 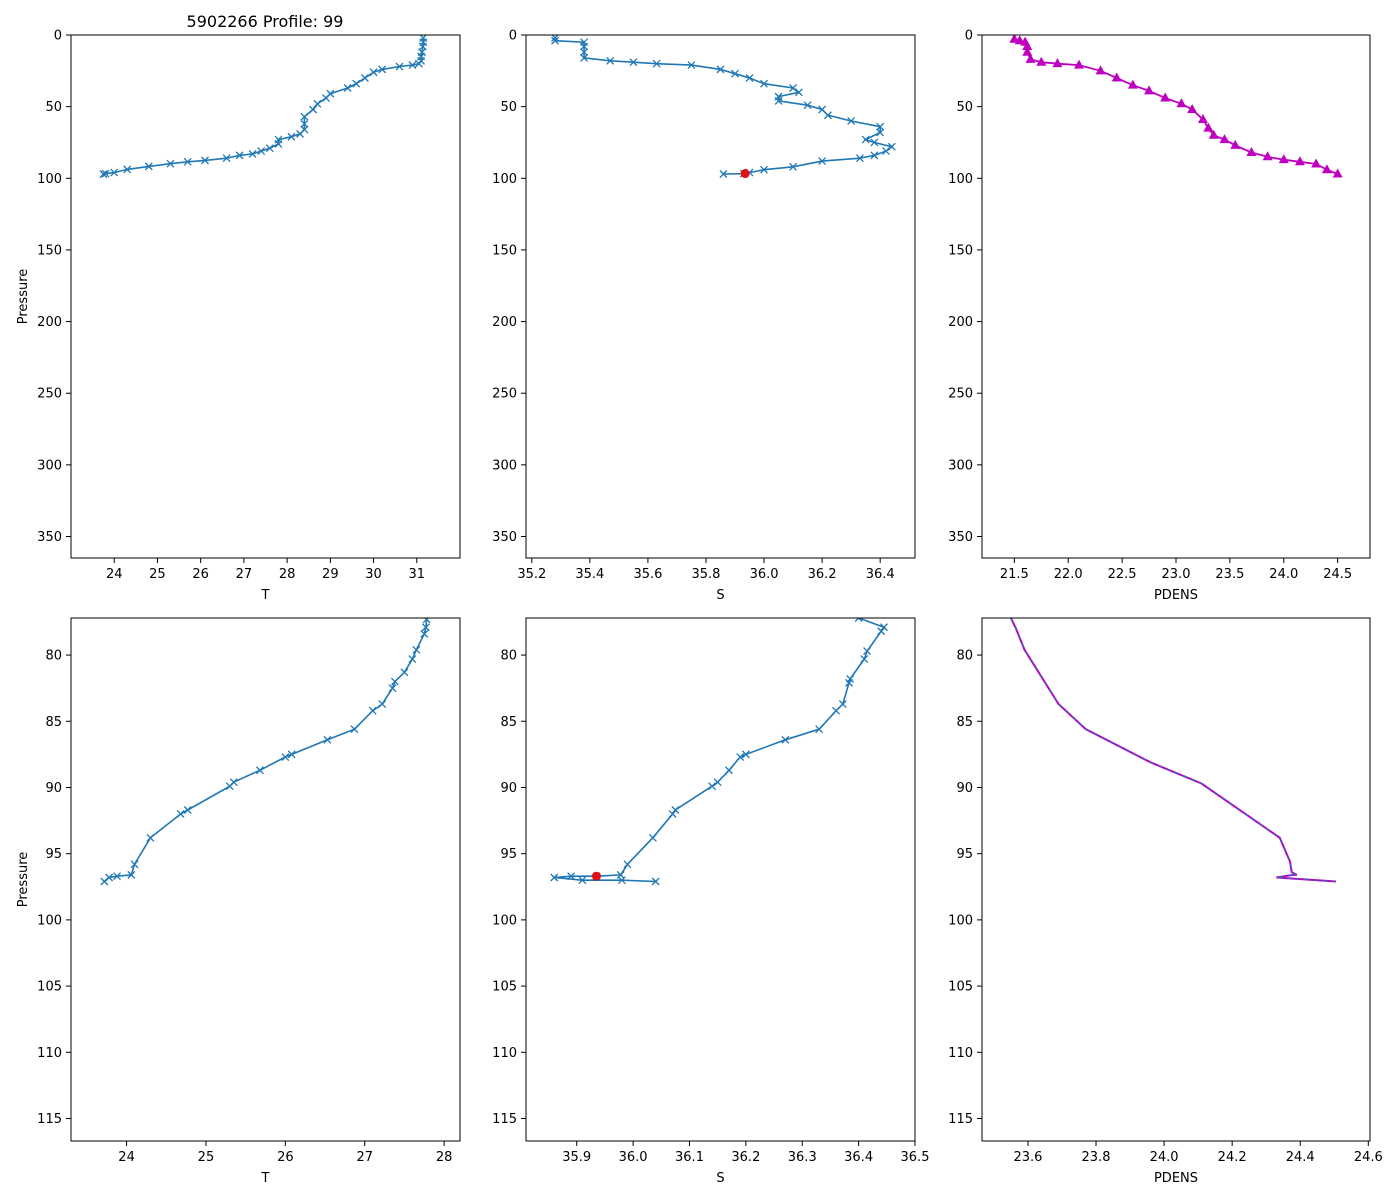 I want to click on x-tick-label: 35.2, so click(x=531, y=574).